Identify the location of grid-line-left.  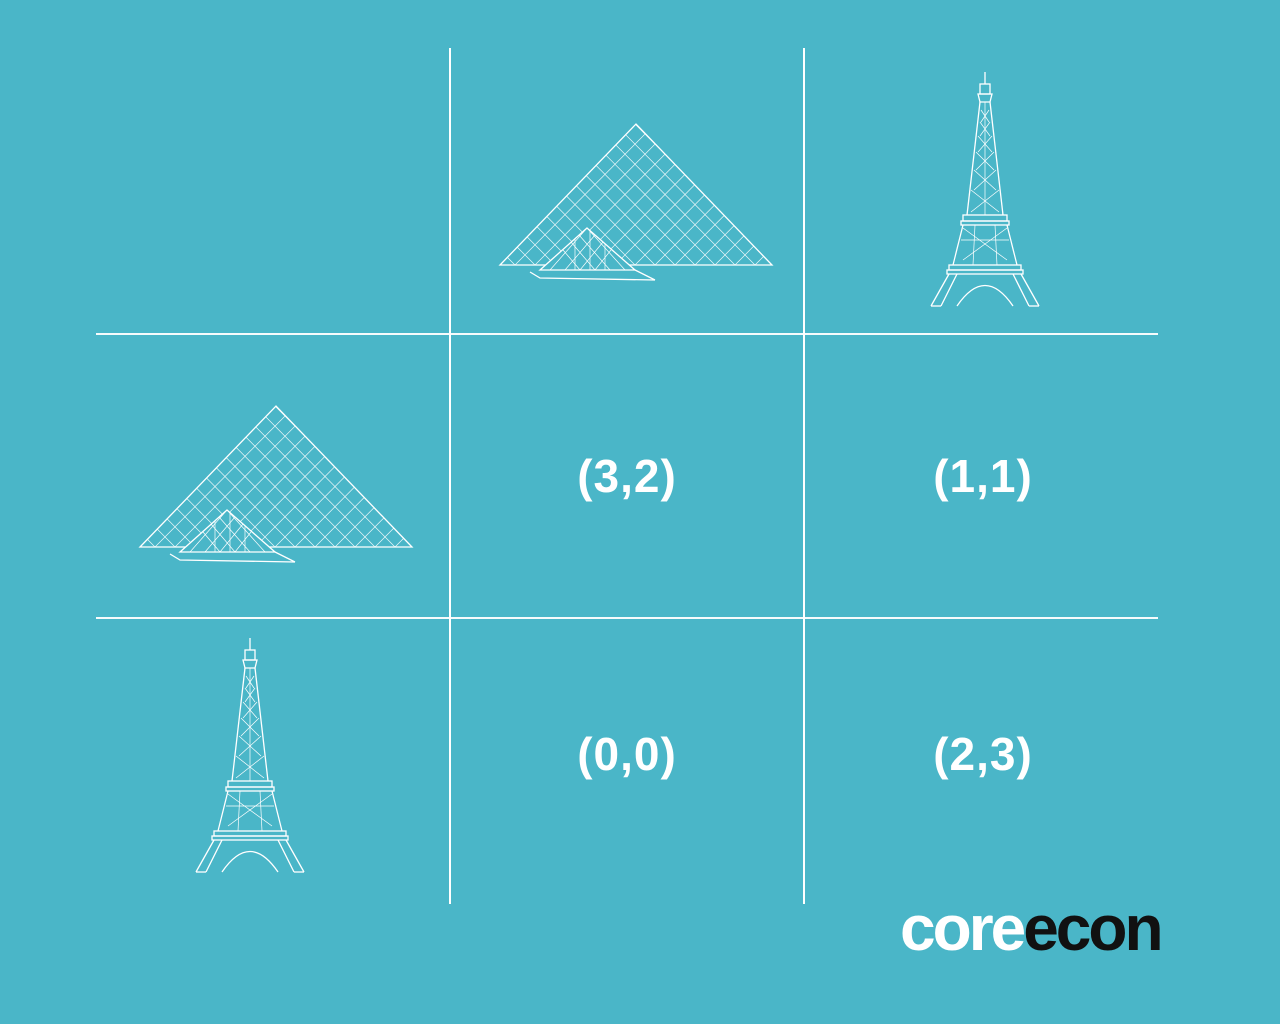
(450, 476).